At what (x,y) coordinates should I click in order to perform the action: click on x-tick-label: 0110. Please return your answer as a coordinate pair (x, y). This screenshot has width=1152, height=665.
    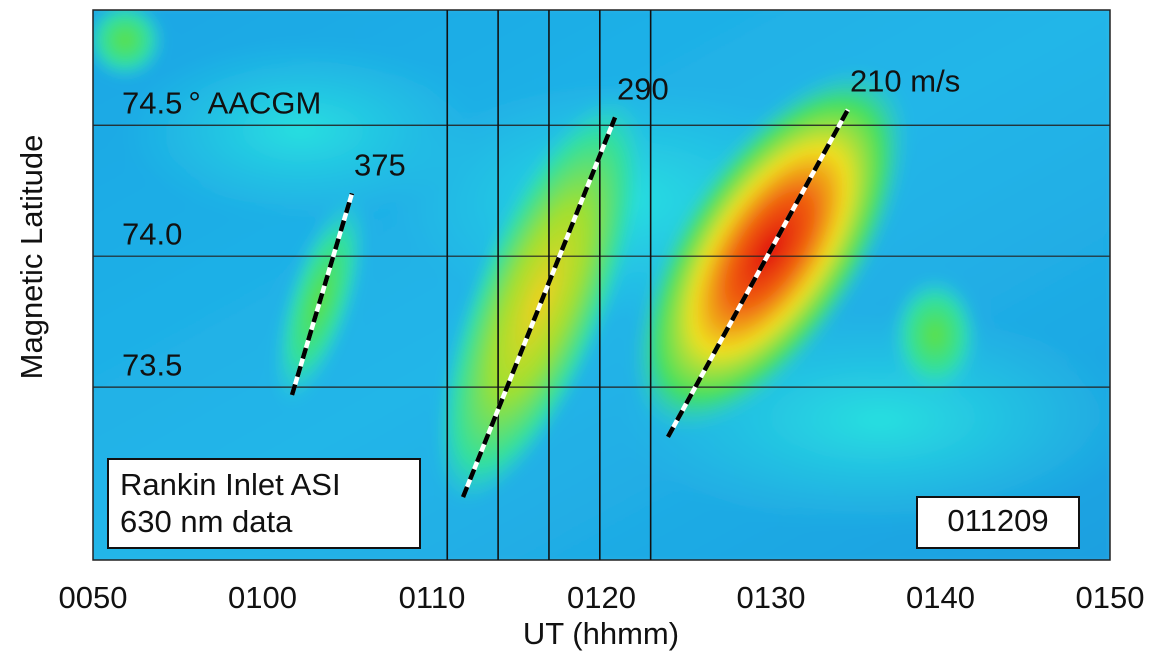
    Looking at the image, I should click on (432, 597).